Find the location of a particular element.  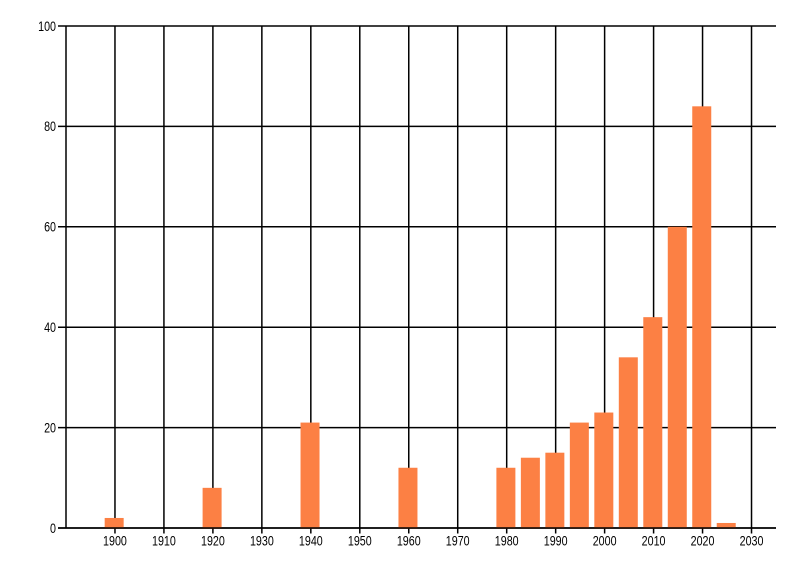

svg-text: 1940 is located at coordinates (311, 540).